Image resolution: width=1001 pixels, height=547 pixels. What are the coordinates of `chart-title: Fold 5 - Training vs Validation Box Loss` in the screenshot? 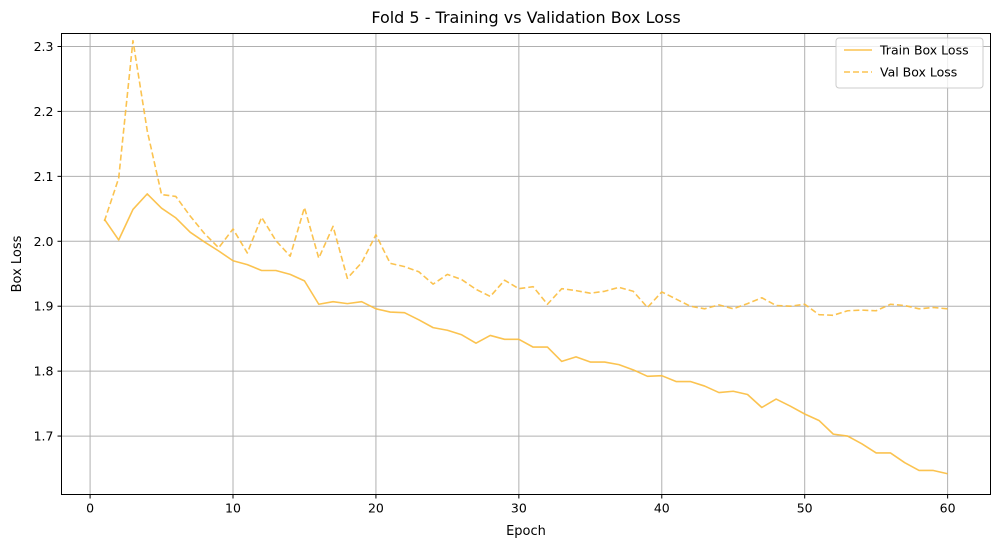 It's located at (525, 17).